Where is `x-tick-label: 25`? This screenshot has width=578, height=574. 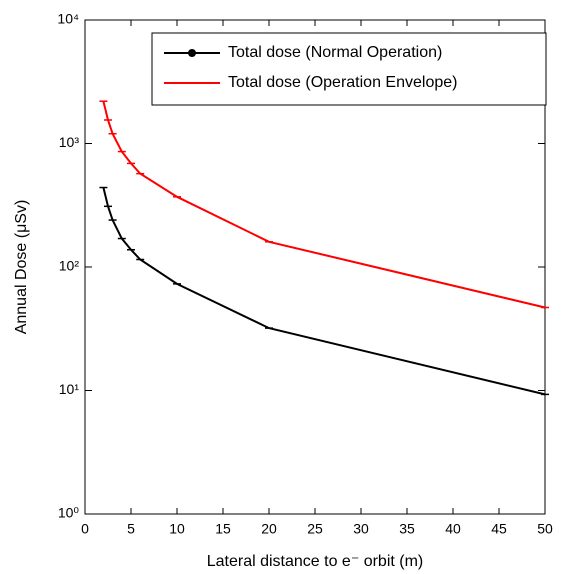 x-tick-label: 25 is located at coordinates (315, 529).